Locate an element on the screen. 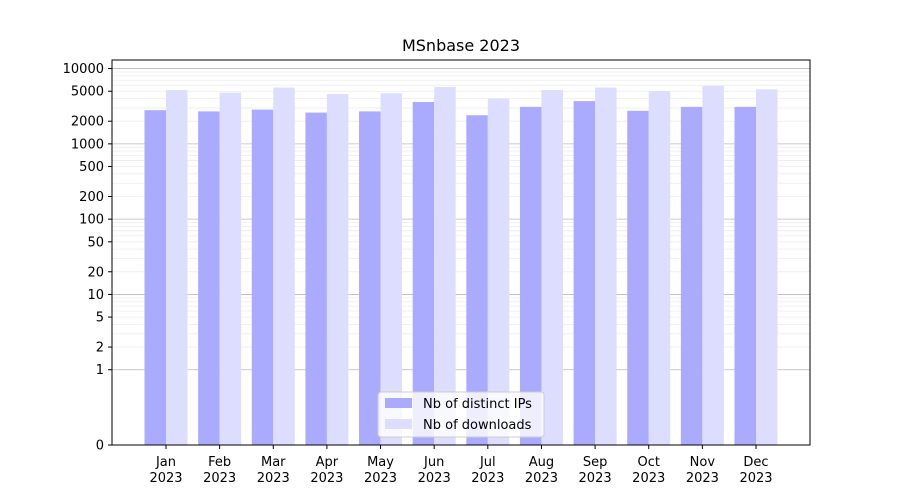 Image resolution: width=900 pixels, height=500 pixels. x-tick-label-month: Jan is located at coordinates (165, 462).